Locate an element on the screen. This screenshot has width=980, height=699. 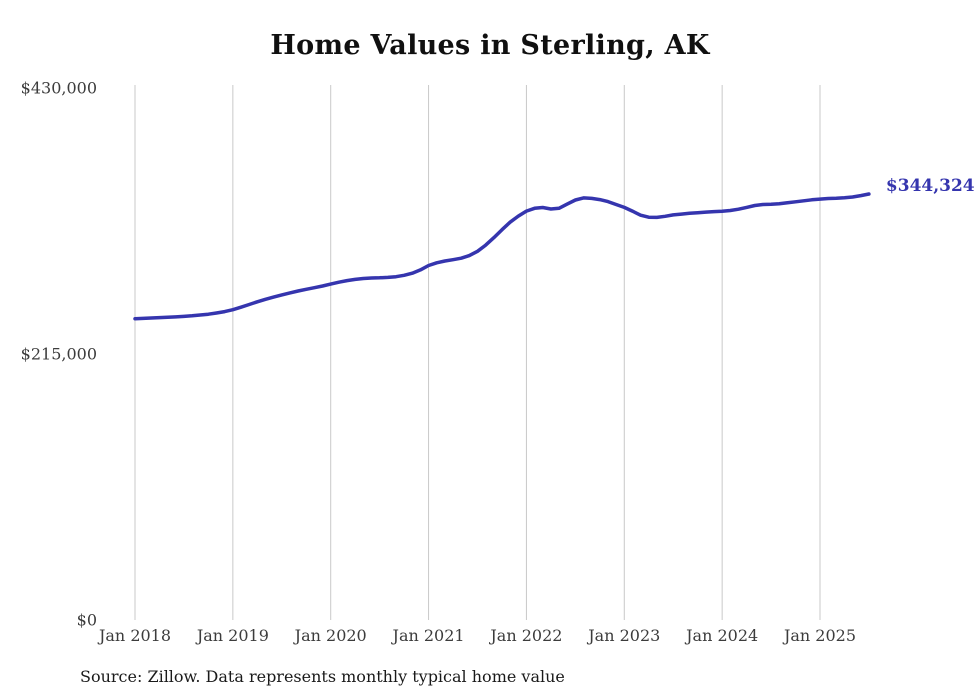
home-value-line is located at coordinates (502, 256).